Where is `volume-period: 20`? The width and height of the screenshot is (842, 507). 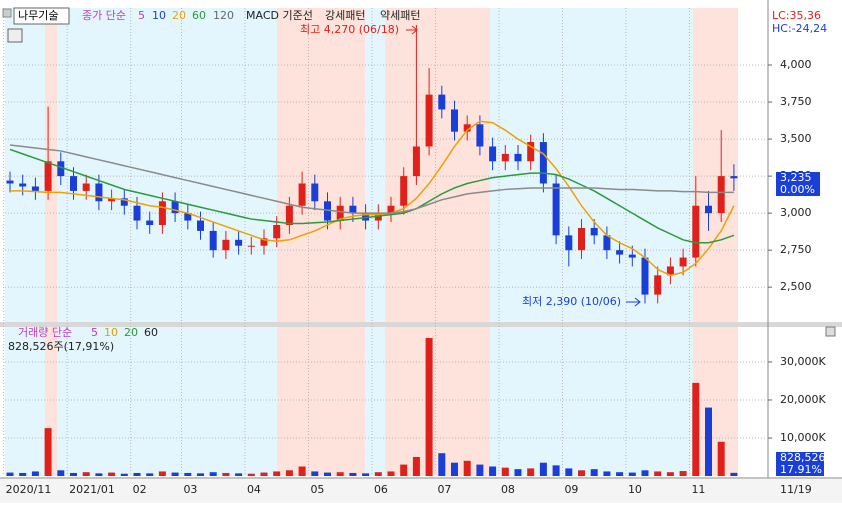
volume-period: 20 is located at coordinates (131, 332).